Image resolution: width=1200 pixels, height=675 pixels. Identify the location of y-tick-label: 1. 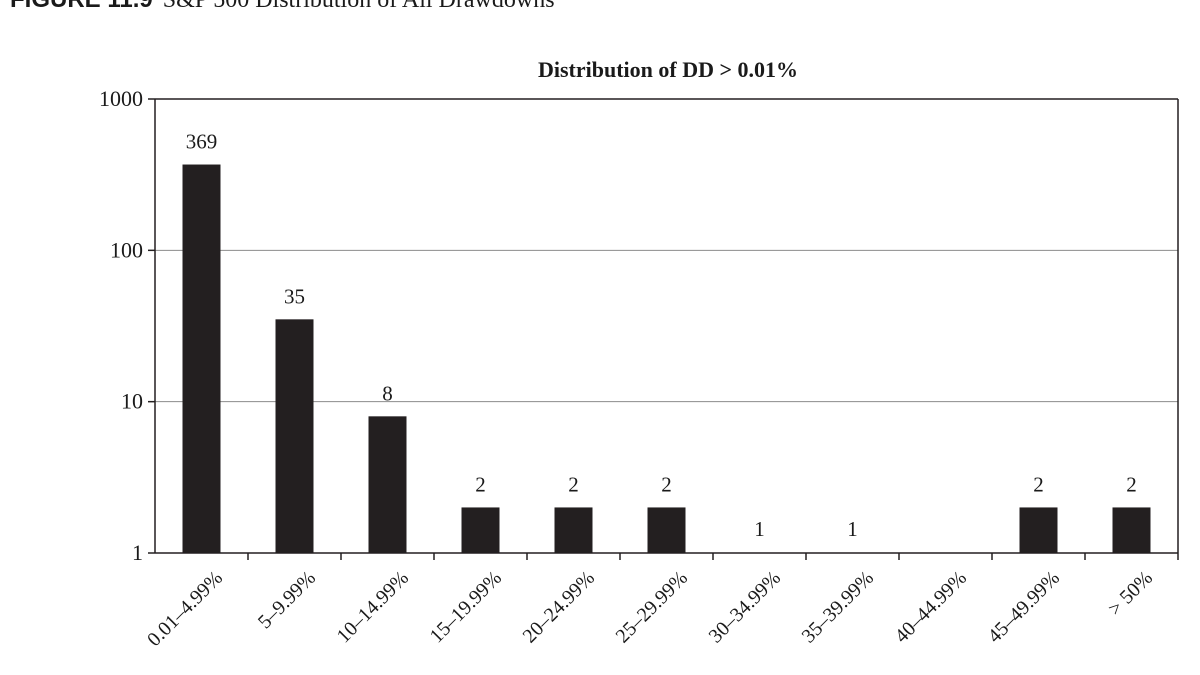
(137, 552).